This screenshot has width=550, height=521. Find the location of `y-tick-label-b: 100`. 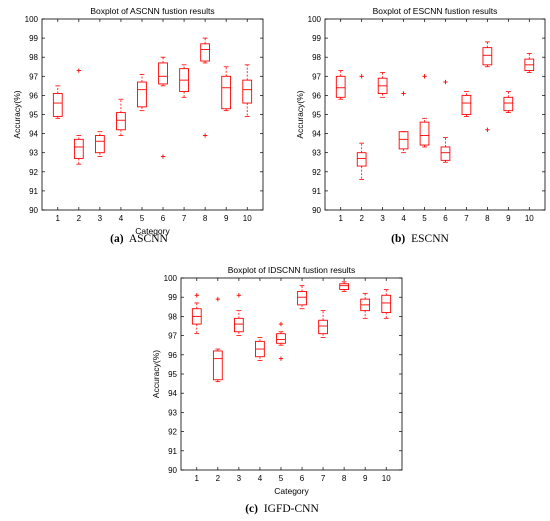

y-tick-label-b: 100 is located at coordinates (315, 19).